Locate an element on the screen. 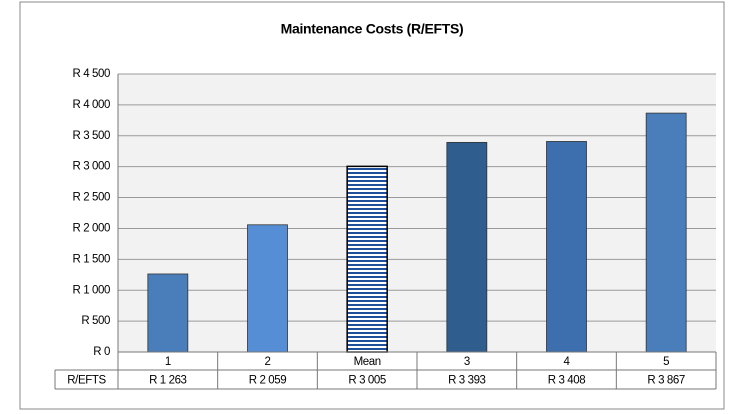 This screenshot has width=738, height=414. x-tick-label: 4 is located at coordinates (567, 362).